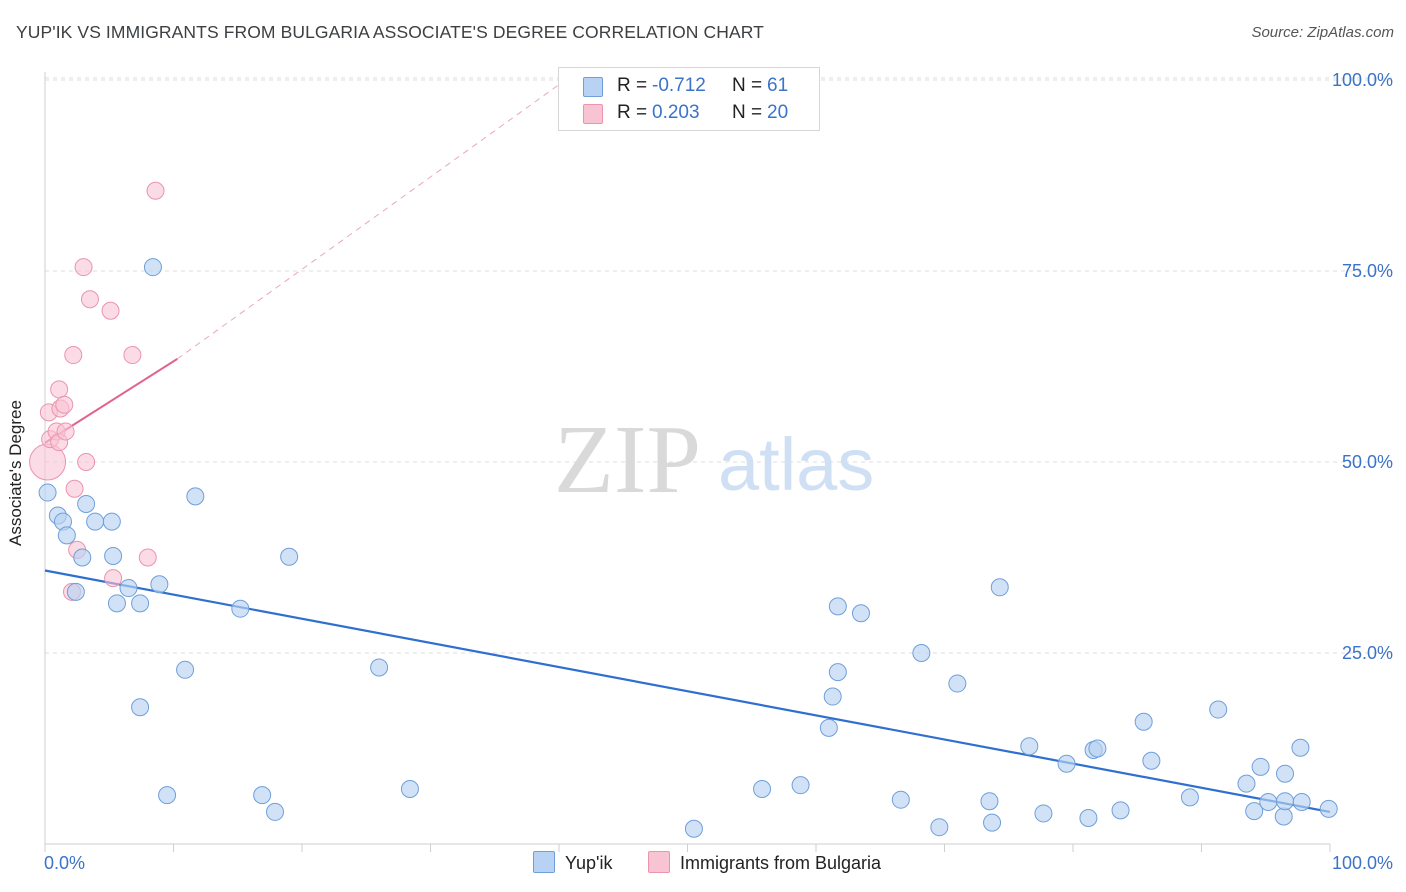 Image resolution: width=1406 pixels, height=892 pixels. I want to click on legend-r-value: -0.712, so click(679, 85).